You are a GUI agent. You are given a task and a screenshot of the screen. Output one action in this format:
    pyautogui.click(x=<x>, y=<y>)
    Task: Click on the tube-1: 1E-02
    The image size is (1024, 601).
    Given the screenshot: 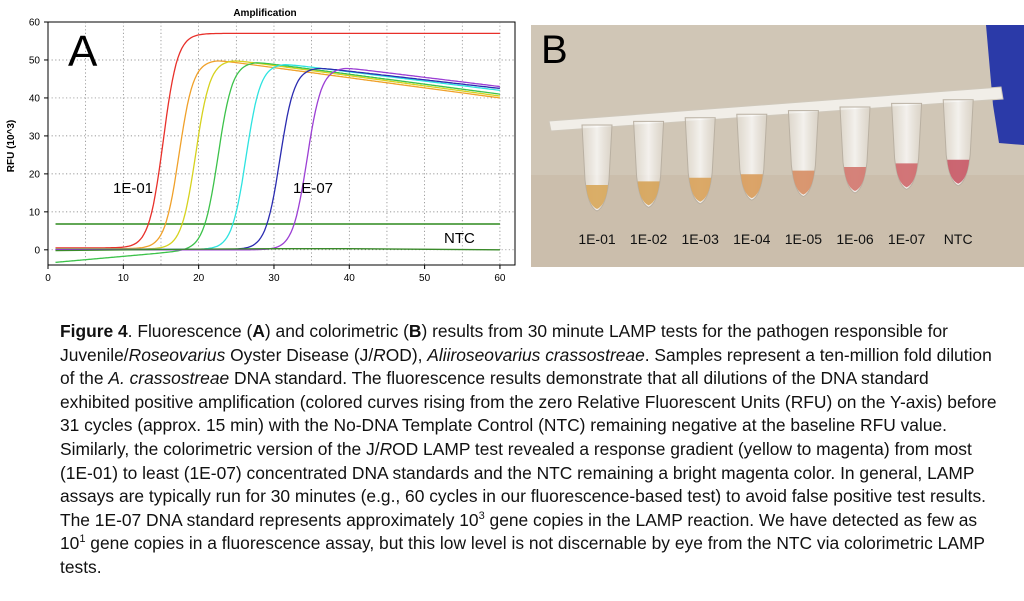 What is the action you would take?
    pyautogui.click(x=649, y=183)
    